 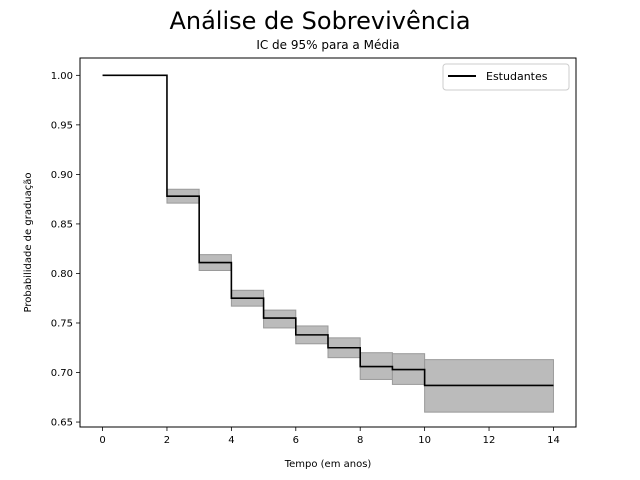 What do you see at coordinates (62, 373) in the screenshot?
I see `y-tick-label: 0.70` at bounding box center [62, 373].